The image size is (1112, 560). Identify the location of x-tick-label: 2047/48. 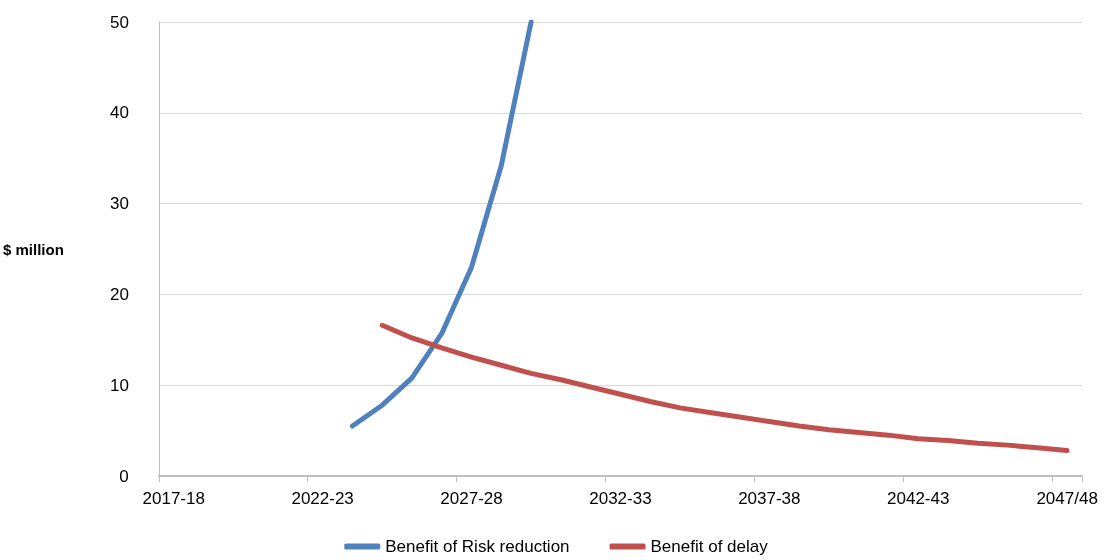
(1067, 498).